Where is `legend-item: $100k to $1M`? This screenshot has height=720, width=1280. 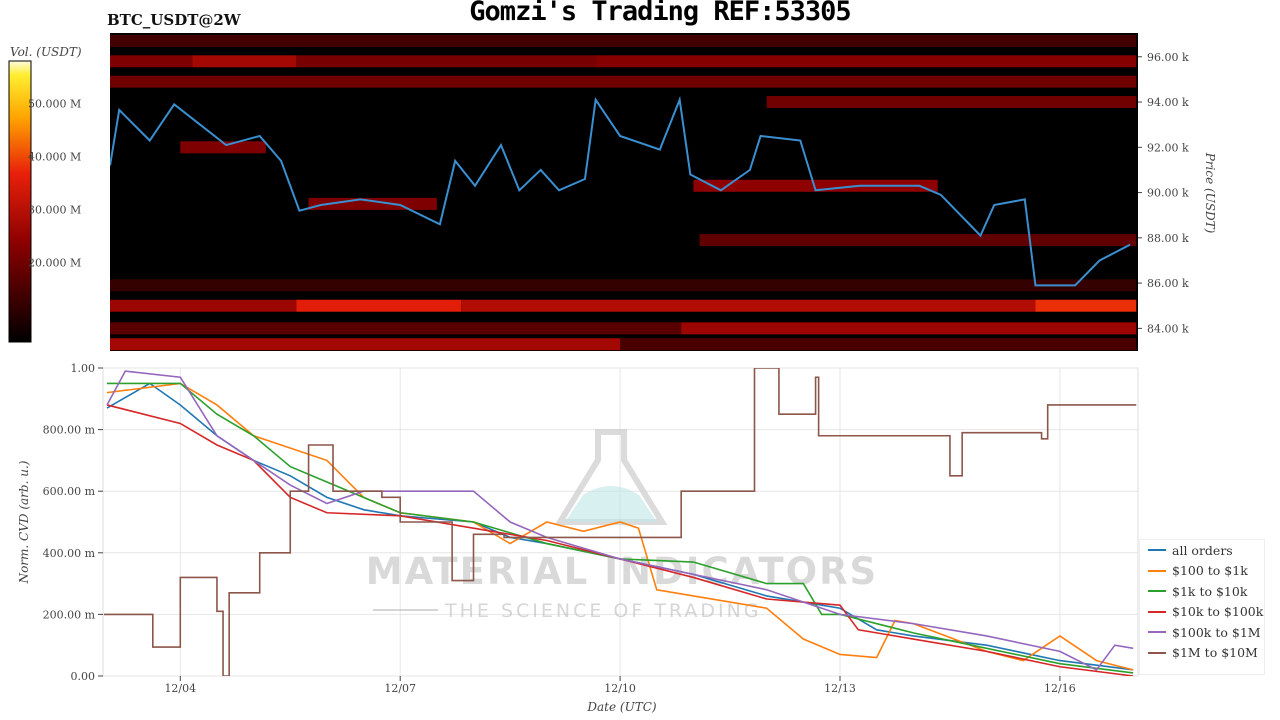
legend-item: $100k to $1M is located at coordinates (1202, 632).